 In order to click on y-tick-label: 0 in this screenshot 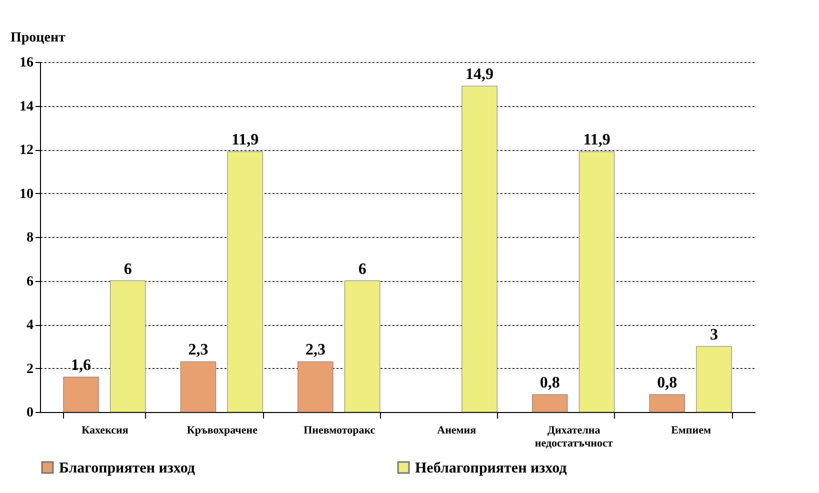, I will do `click(30, 413)`.